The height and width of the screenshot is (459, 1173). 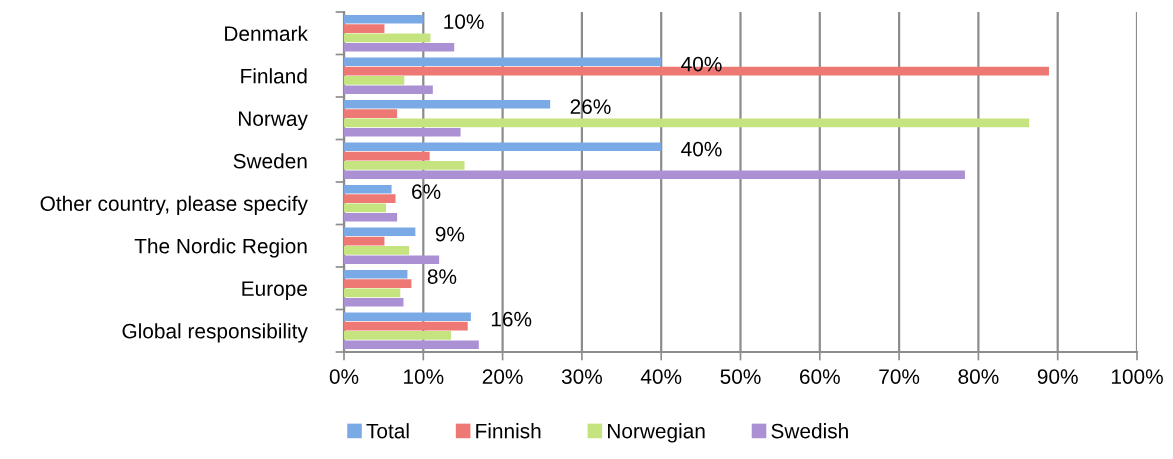 What do you see at coordinates (174, 205) in the screenshot?
I see `y-tick-label: Other country, please specify` at bounding box center [174, 205].